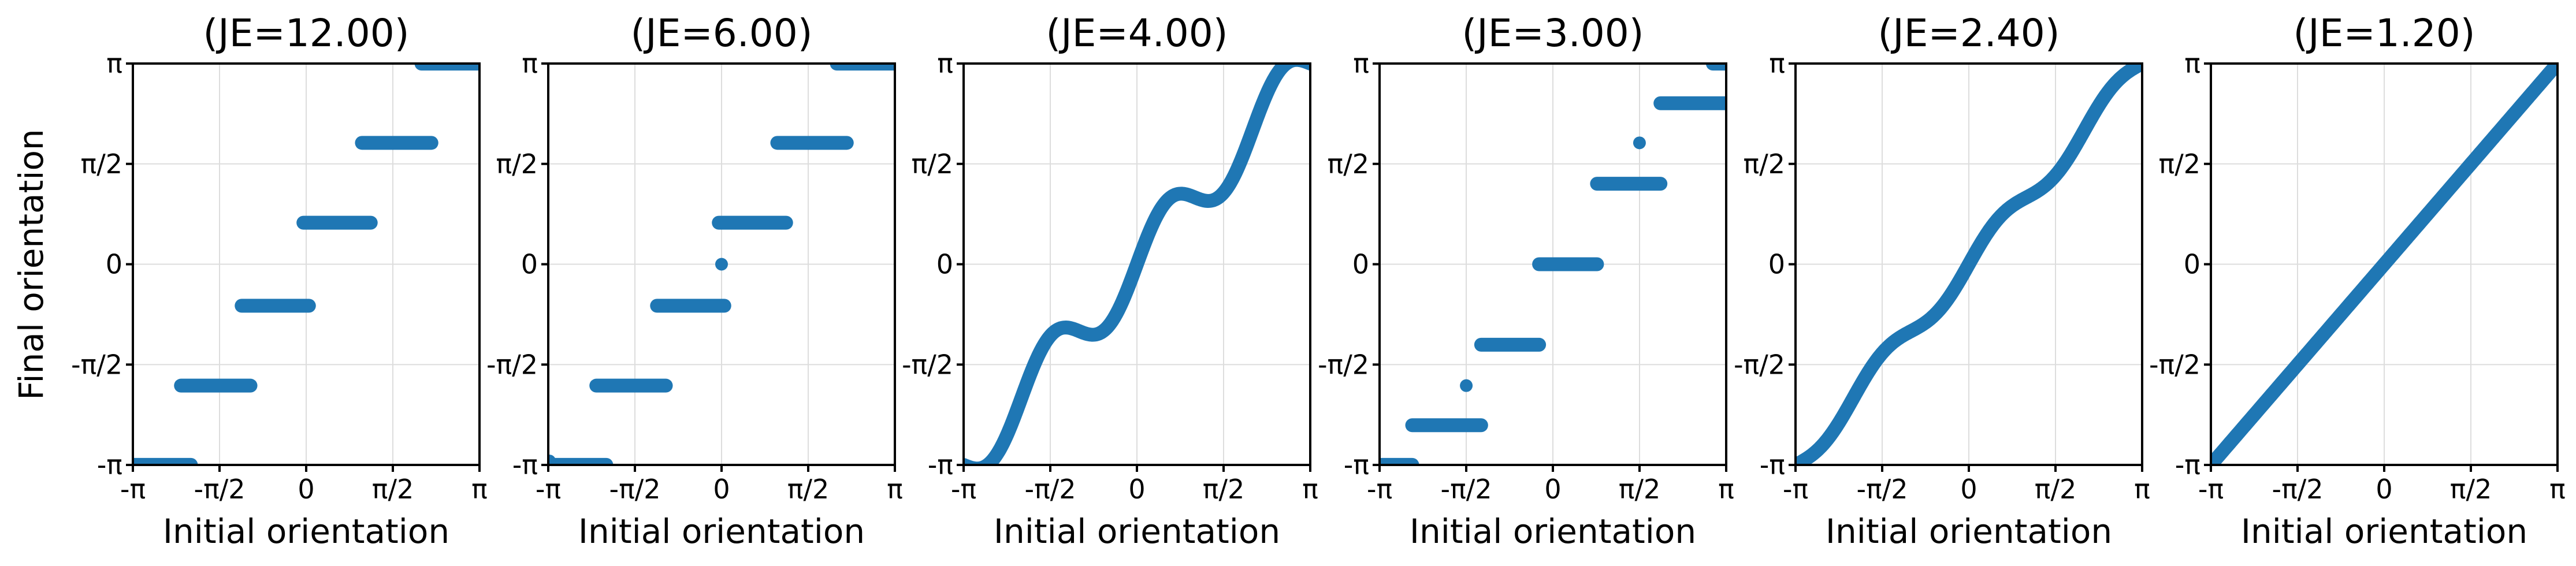 The width and height of the screenshot is (2576, 566). Describe the element at coordinates (306, 33) in the screenshot. I see `chart-title: (JE=12.00)` at that location.